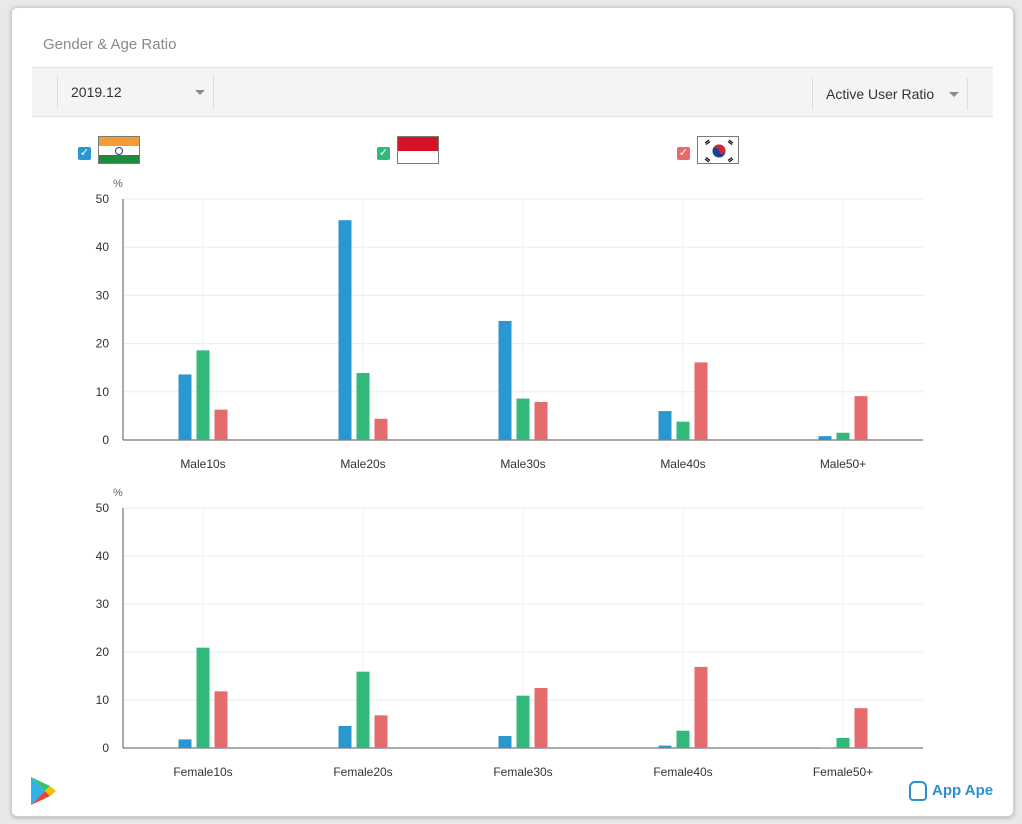 Image resolution: width=1022 pixels, height=824 pixels. Describe the element at coordinates (522, 464) in the screenshot. I see `x-tick-label: Male30s` at that location.